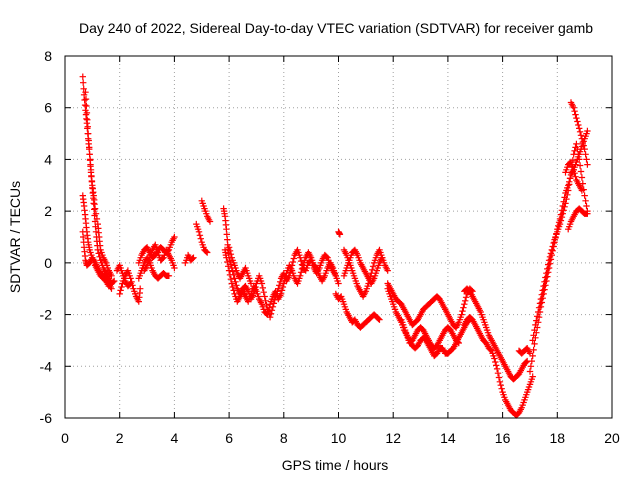  Describe the element at coordinates (120, 438) in the screenshot. I see `x-tick-label: 2` at that location.